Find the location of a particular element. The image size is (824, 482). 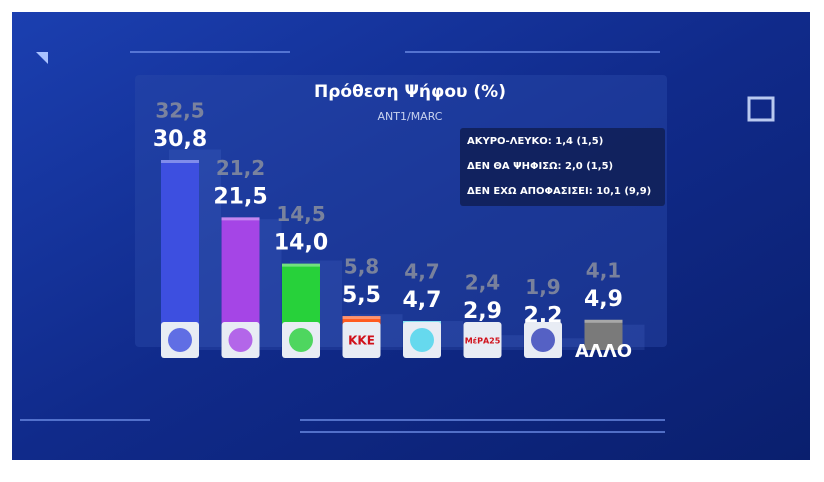

annotation: ΔΕΝ ΘΑ ΨΗΦΙΣΩ: 2,0 (1,5) is located at coordinates (540, 166).